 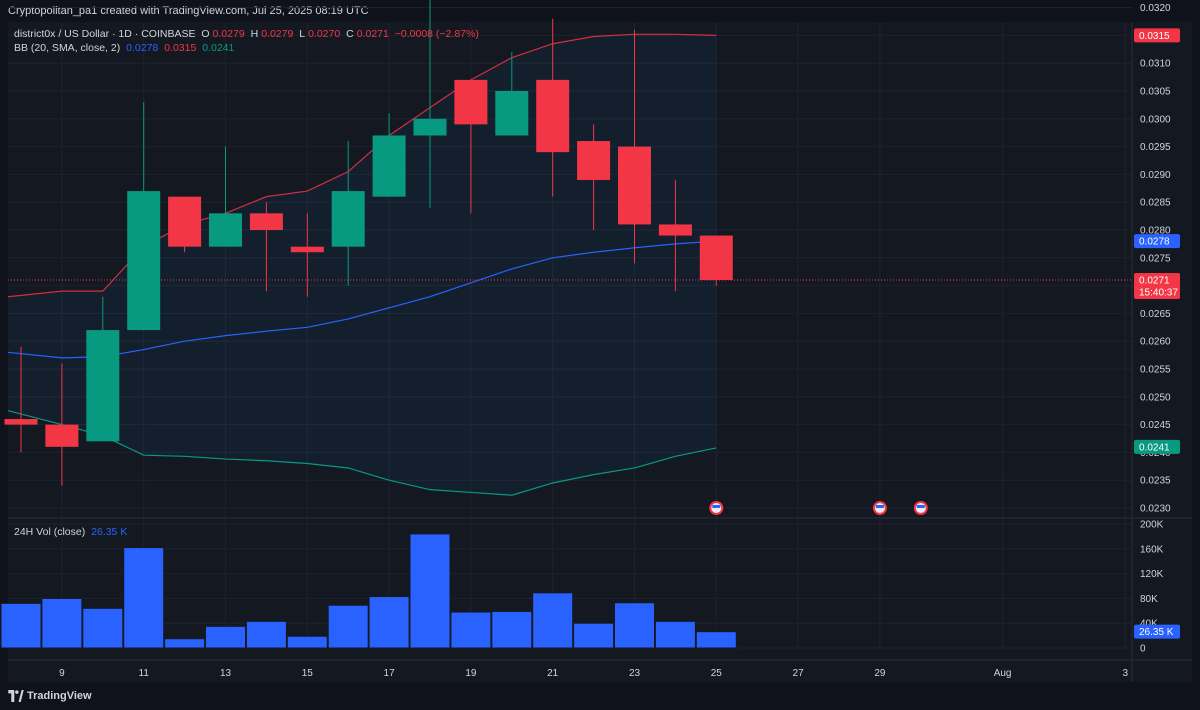 What do you see at coordinates (350, 34) in the screenshot?
I see `close-label: C` at bounding box center [350, 34].